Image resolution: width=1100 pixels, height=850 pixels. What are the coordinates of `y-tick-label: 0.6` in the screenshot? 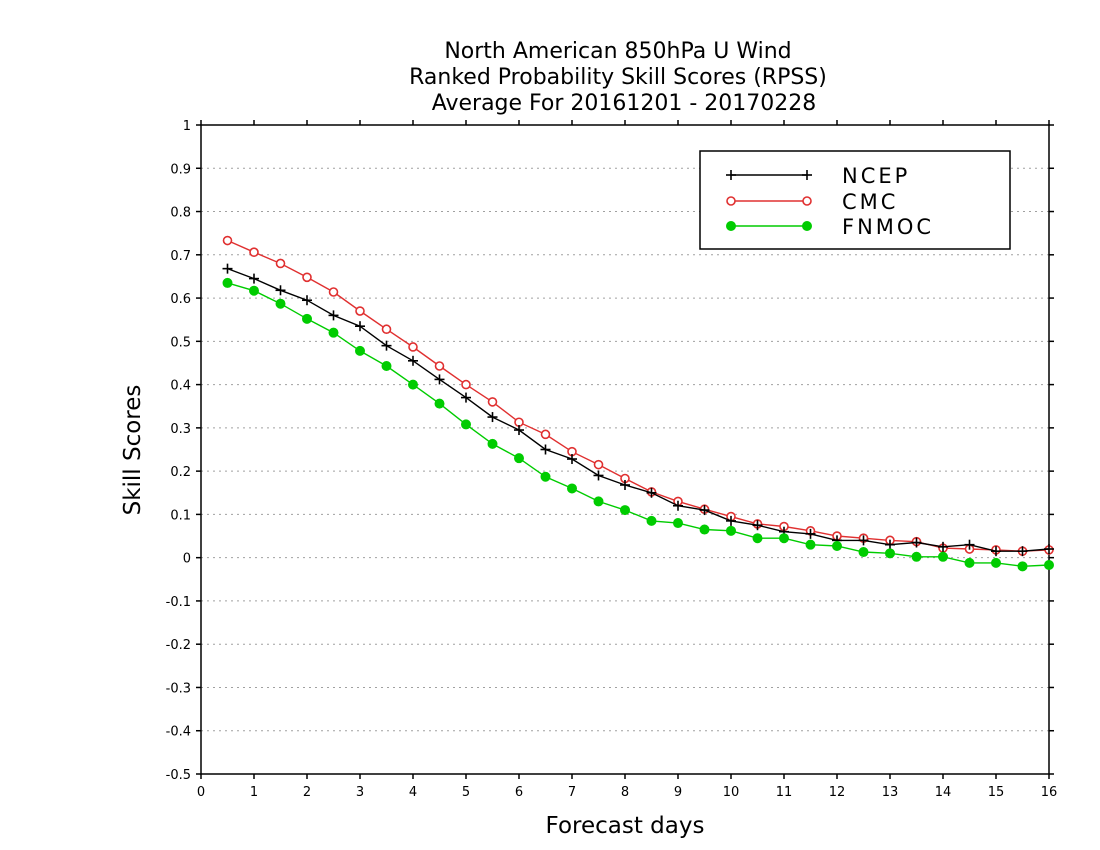 It's located at (180, 299).